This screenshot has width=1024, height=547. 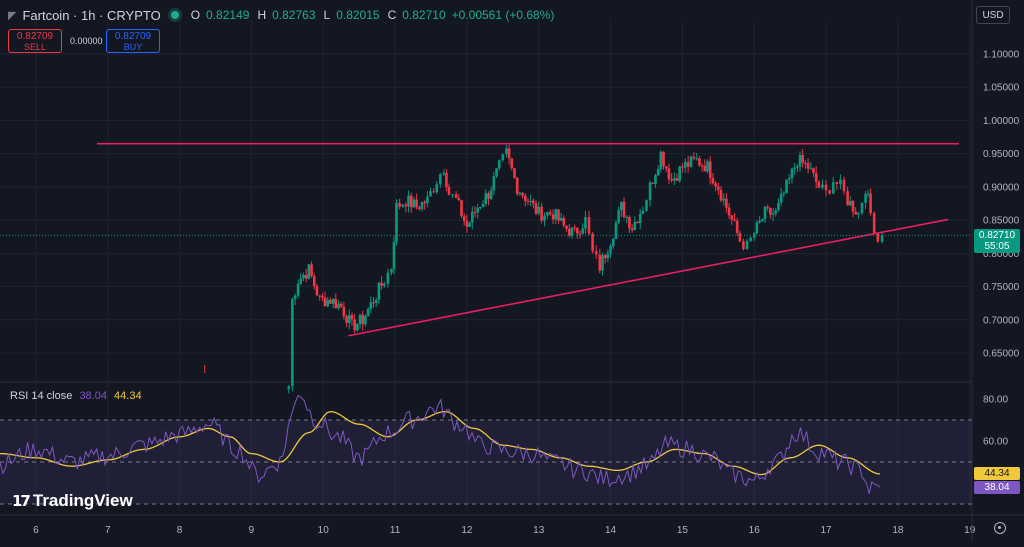 What do you see at coordinates (997, 235) in the screenshot?
I see `last-price-value: 0.82710` at bounding box center [997, 235].